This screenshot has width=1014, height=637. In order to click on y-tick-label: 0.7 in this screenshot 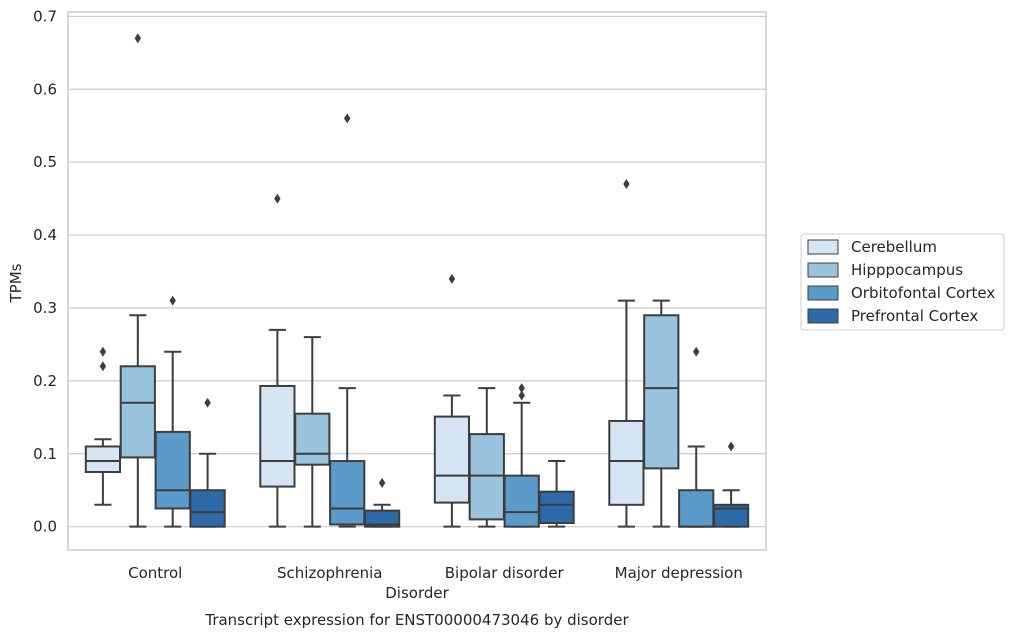, I will do `click(45, 16)`.